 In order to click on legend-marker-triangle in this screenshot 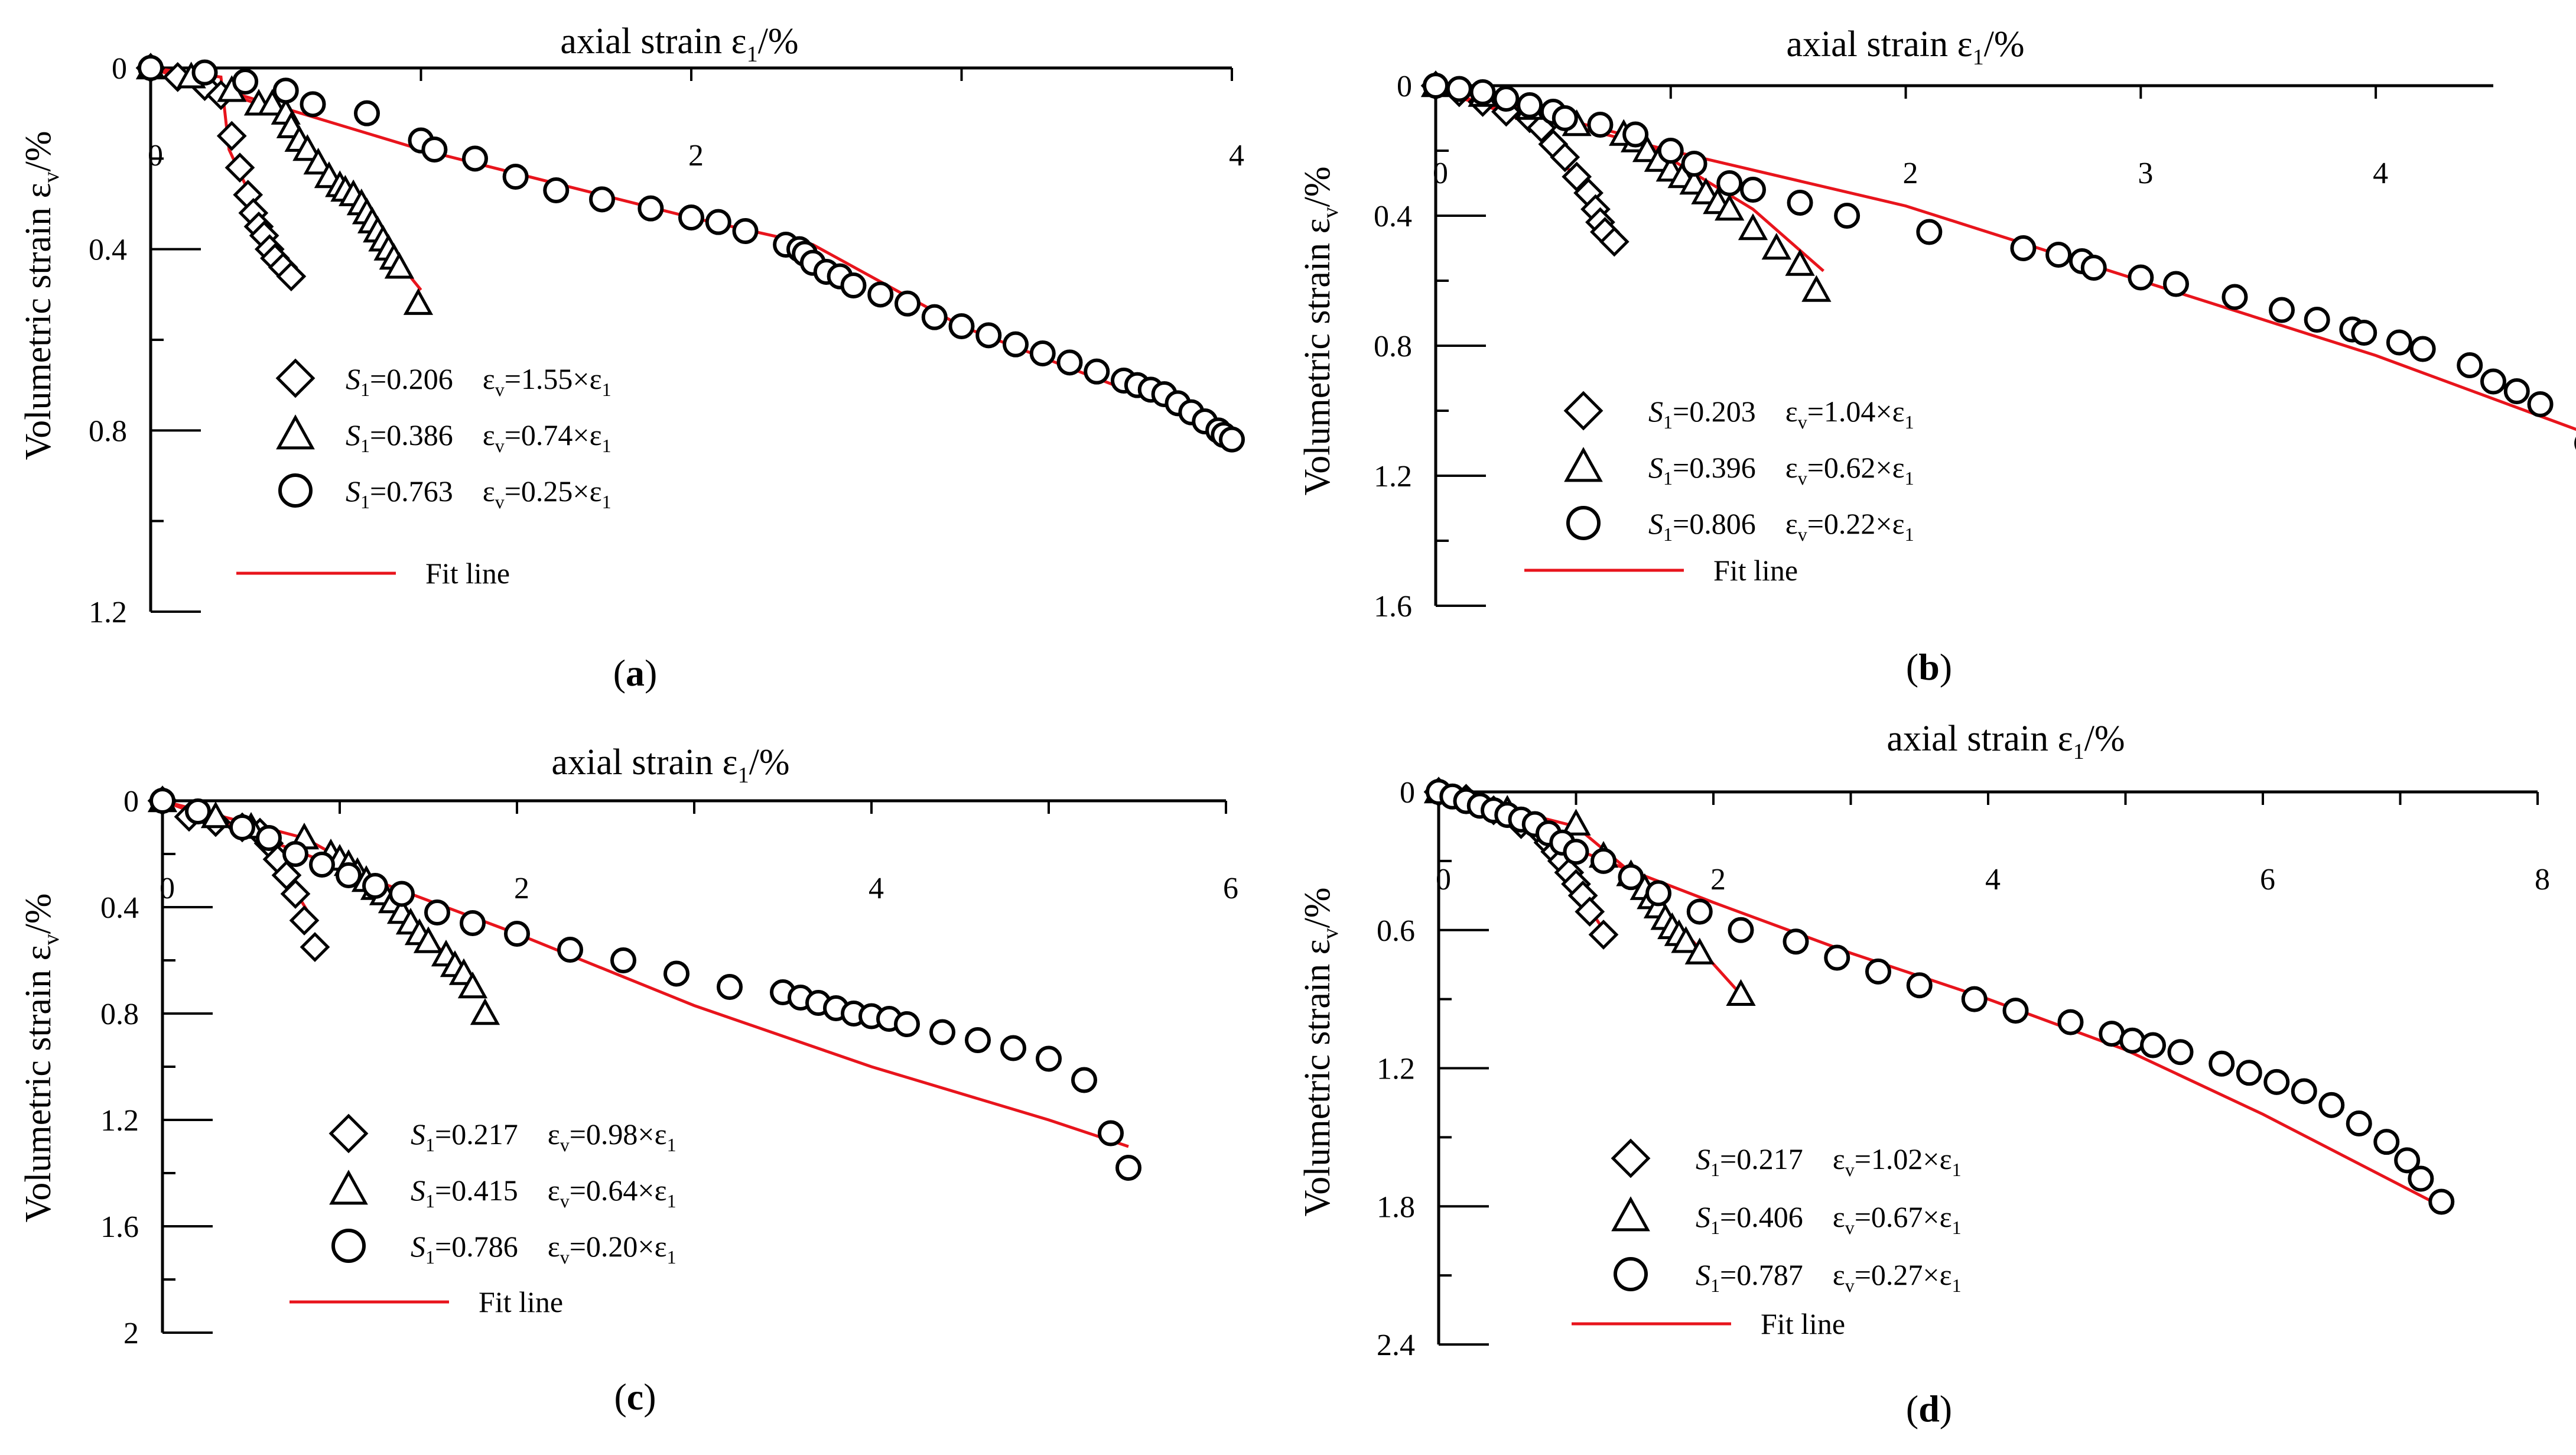, I will do `click(1631, 1214)`.